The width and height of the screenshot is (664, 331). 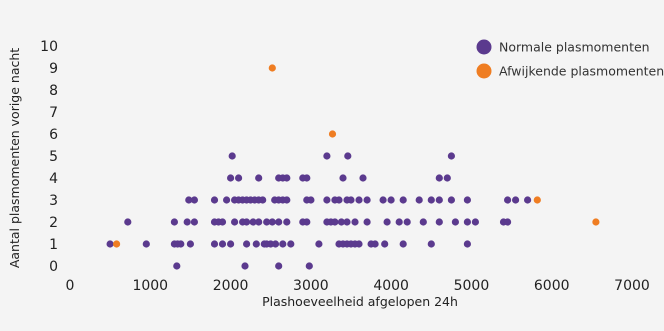 What do you see at coordinates (552, 286) in the screenshot?
I see `x-tick-label: 6000` at bounding box center [552, 286].